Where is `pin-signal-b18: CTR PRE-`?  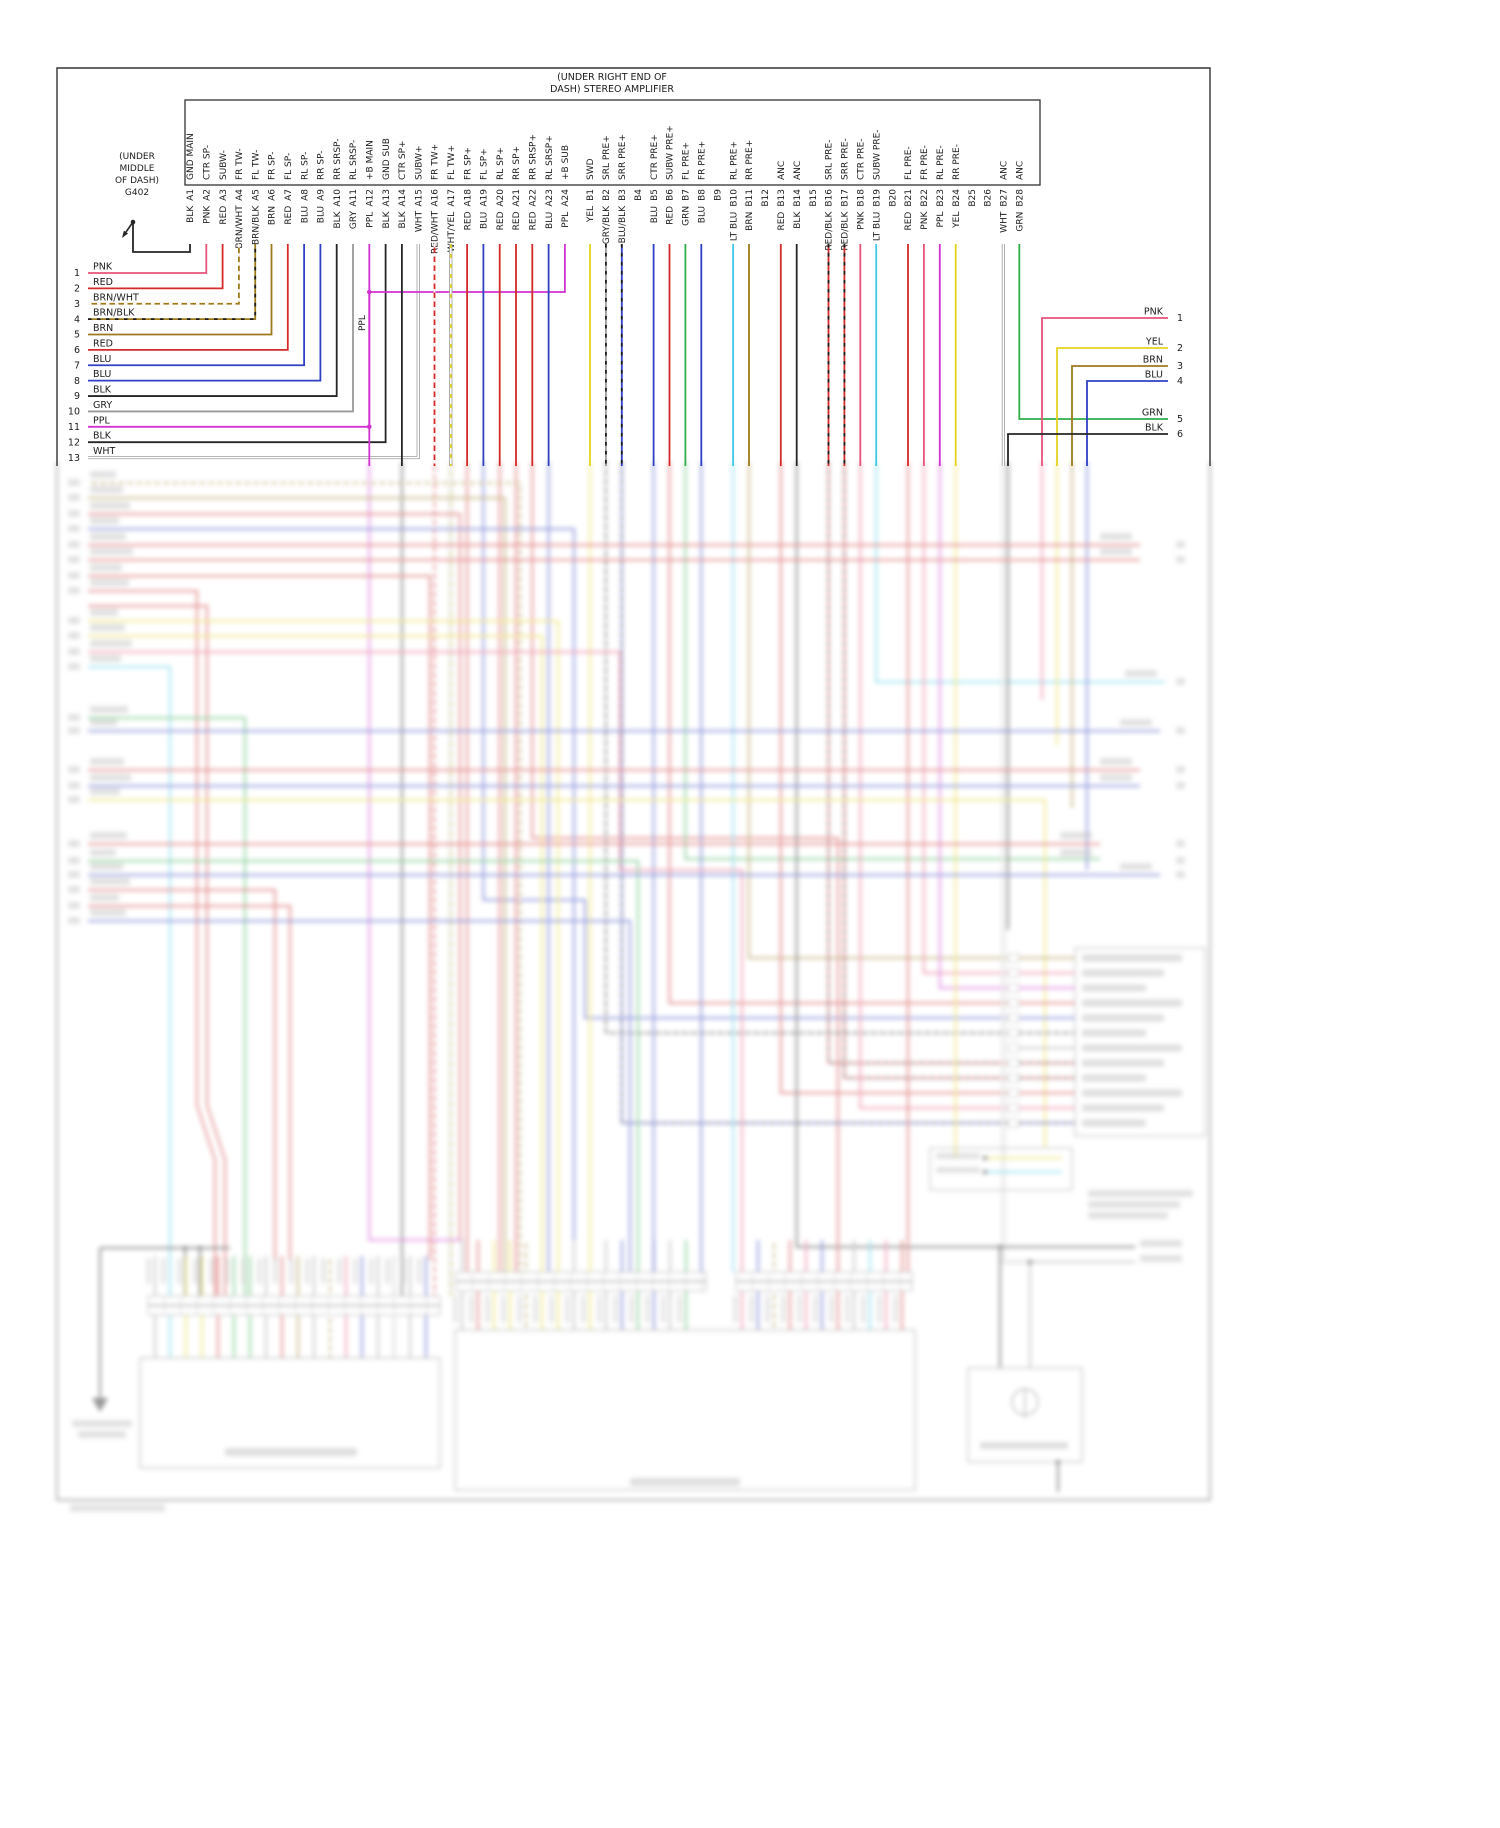 pin-signal-b18: CTR PRE- is located at coordinates (862, 159).